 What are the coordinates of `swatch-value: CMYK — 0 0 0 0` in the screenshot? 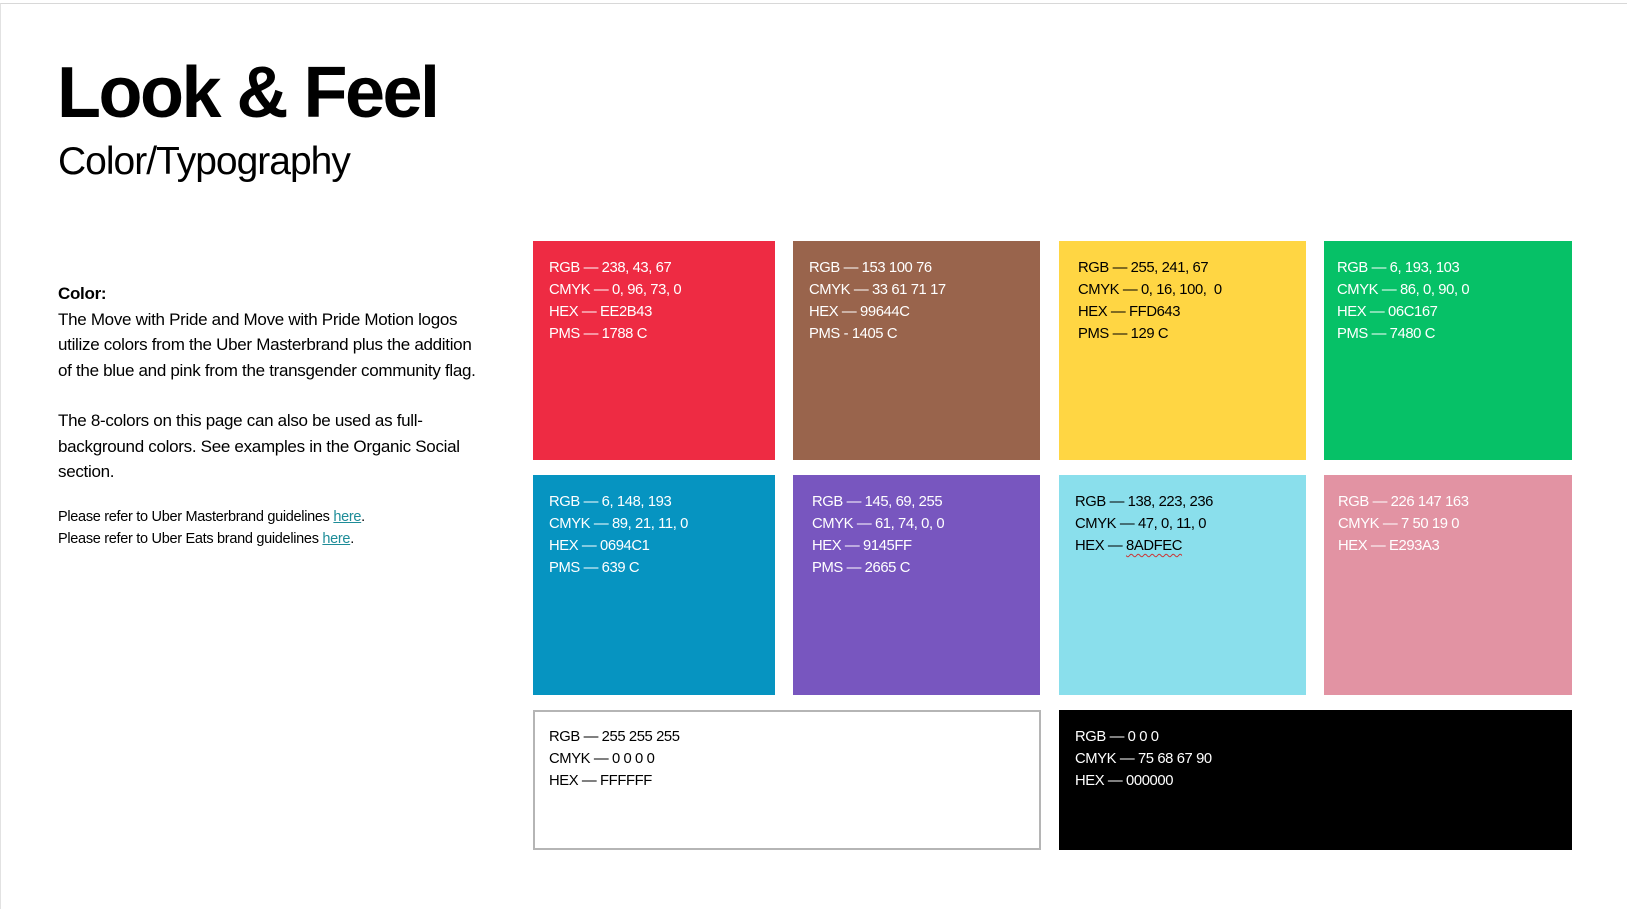 It's located at (602, 759).